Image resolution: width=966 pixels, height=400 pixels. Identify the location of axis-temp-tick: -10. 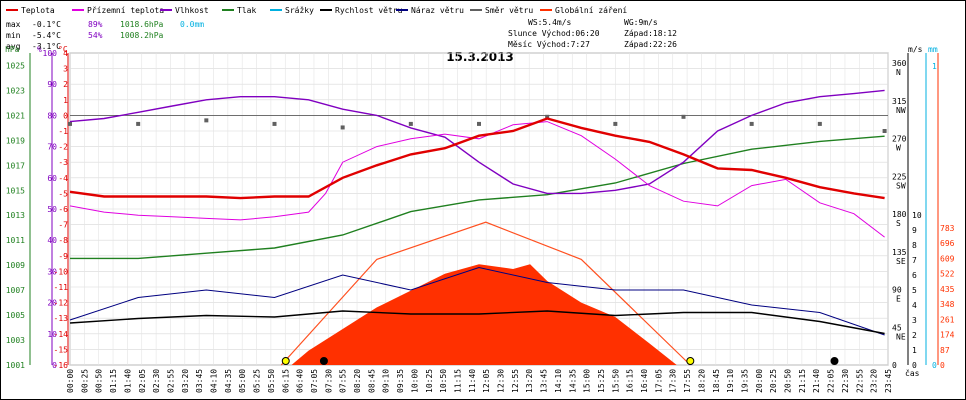
(61, 271).